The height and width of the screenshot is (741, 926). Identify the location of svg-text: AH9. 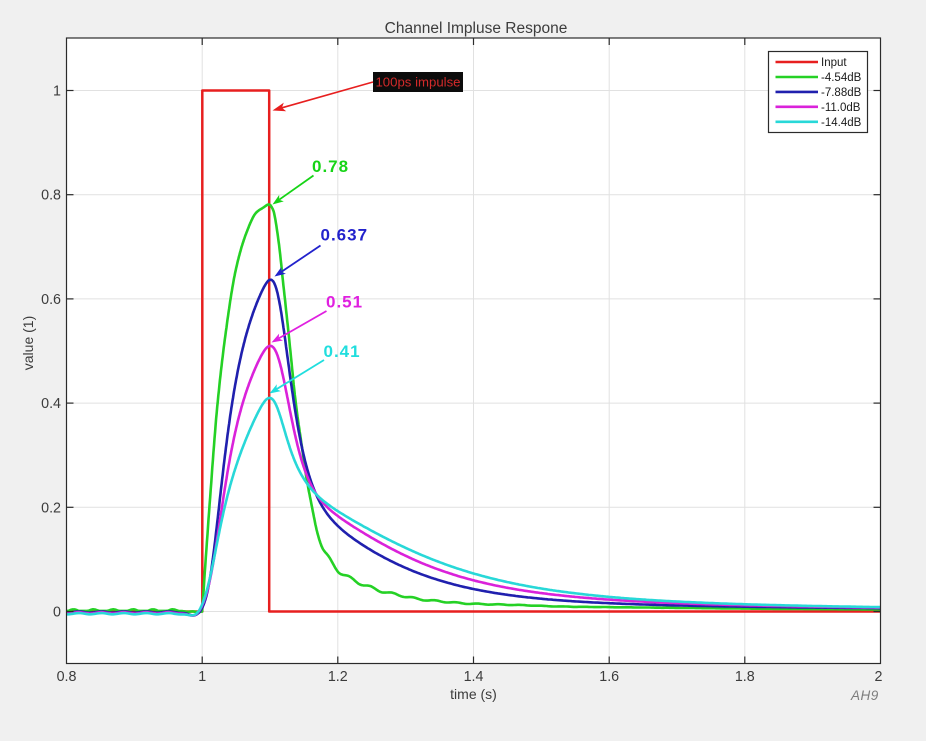
(864, 695).